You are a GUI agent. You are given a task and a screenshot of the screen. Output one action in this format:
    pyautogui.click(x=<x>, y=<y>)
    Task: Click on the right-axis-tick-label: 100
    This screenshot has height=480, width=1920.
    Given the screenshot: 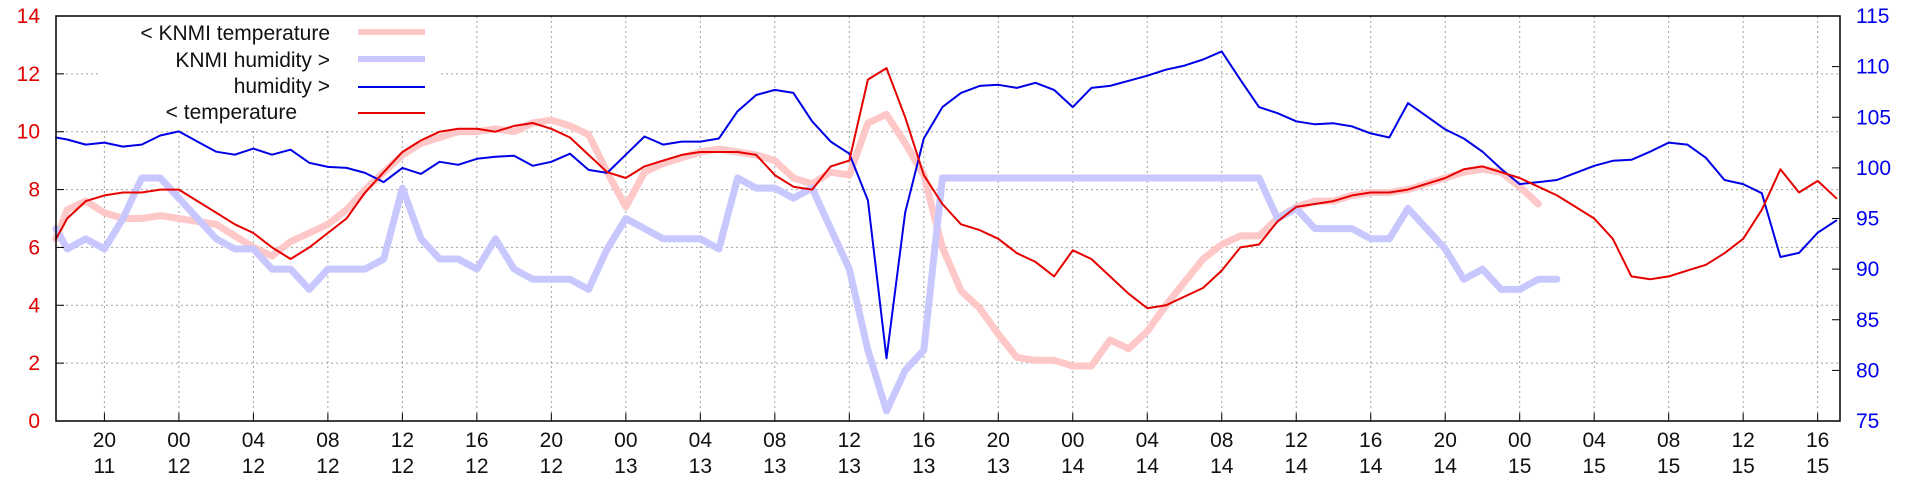 What is the action you would take?
    pyautogui.click(x=1873, y=168)
    